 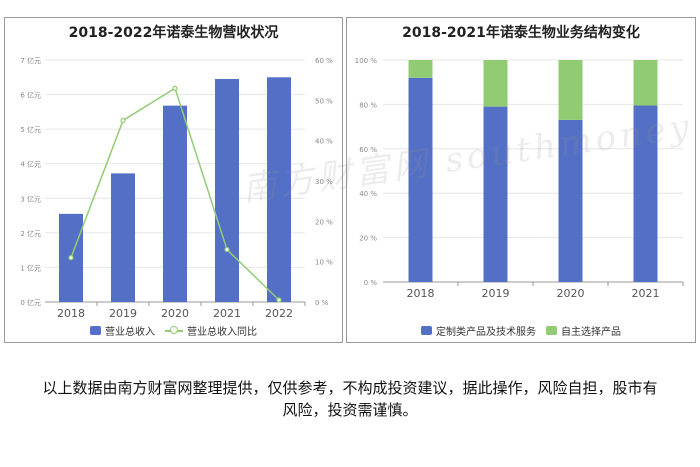 What do you see at coordinates (371, 283) in the screenshot?
I see `y-tick-label: 0 %` at bounding box center [371, 283].